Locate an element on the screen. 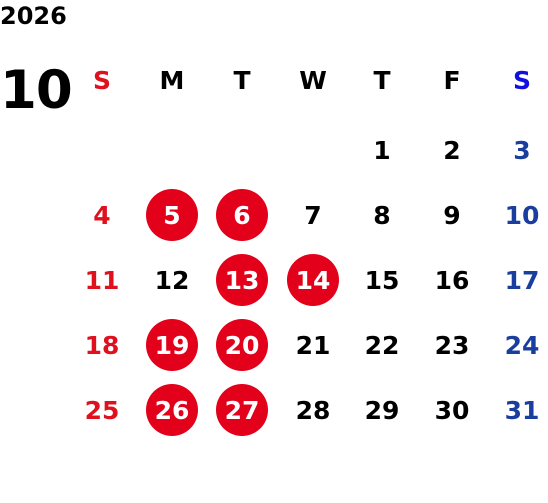 The width and height of the screenshot is (548, 503). weekday-header-fri: F is located at coordinates (452, 80).